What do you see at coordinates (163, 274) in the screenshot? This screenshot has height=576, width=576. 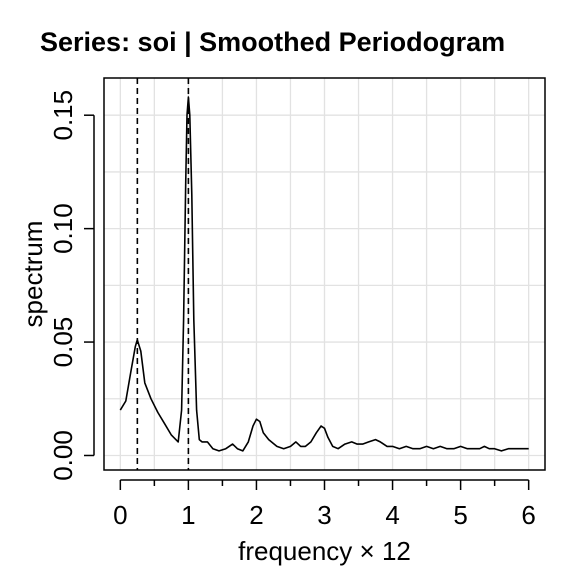 I see `reference-lines` at bounding box center [163, 274].